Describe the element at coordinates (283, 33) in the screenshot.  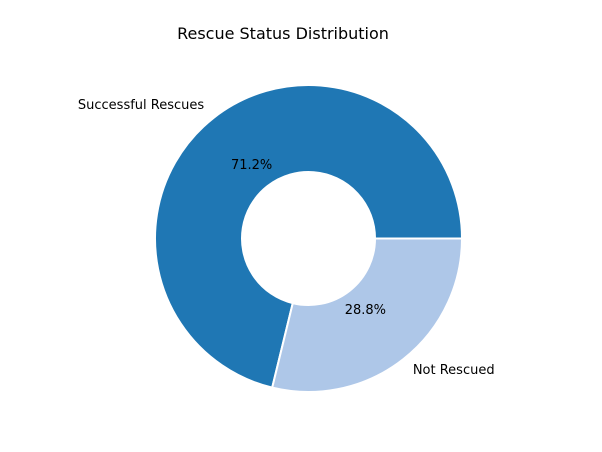
I see `chart-title: Rescue Status Distribution` at that location.